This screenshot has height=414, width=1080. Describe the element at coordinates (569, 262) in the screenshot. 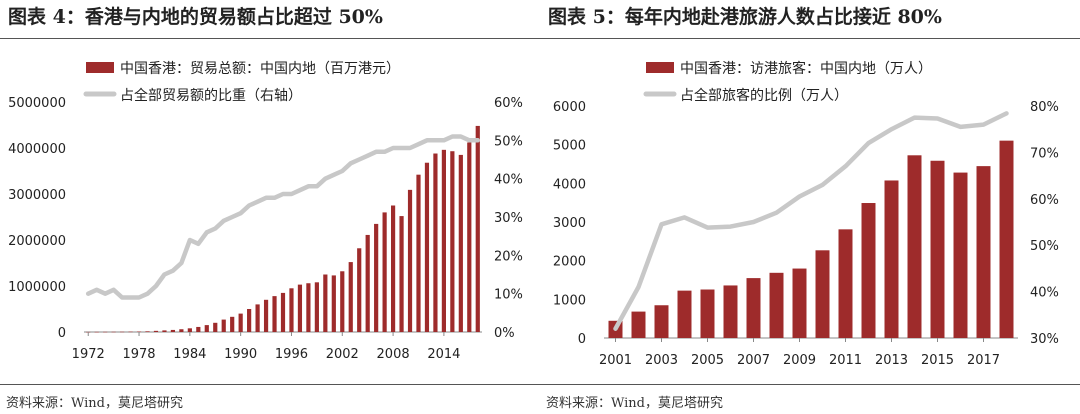

I see `y-left-tick-label: 2000` at that location.